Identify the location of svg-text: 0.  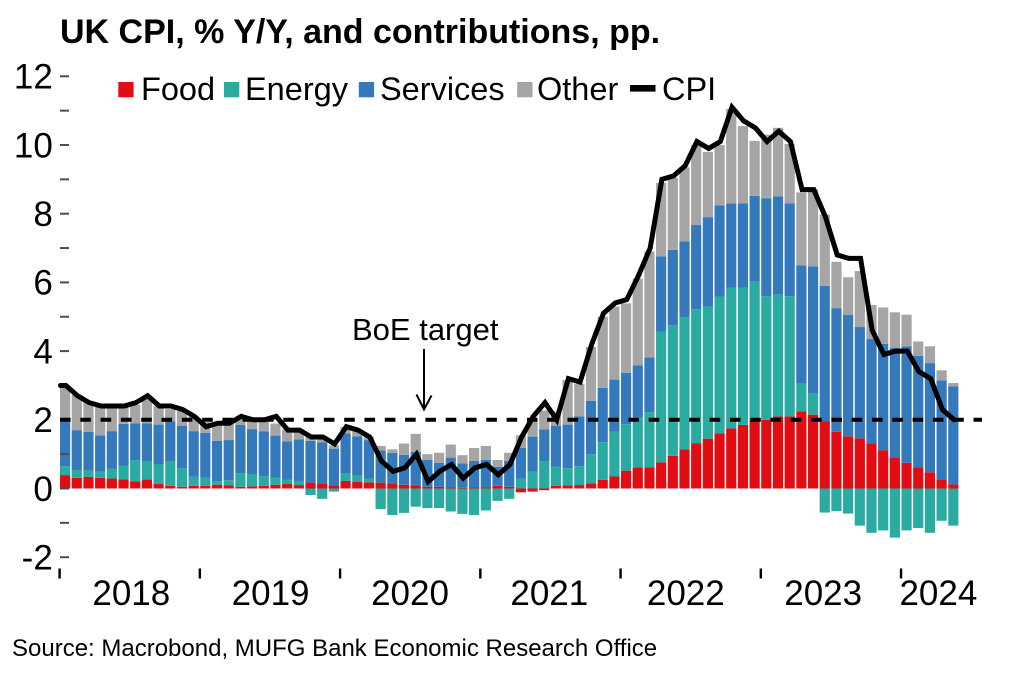
(42, 489).